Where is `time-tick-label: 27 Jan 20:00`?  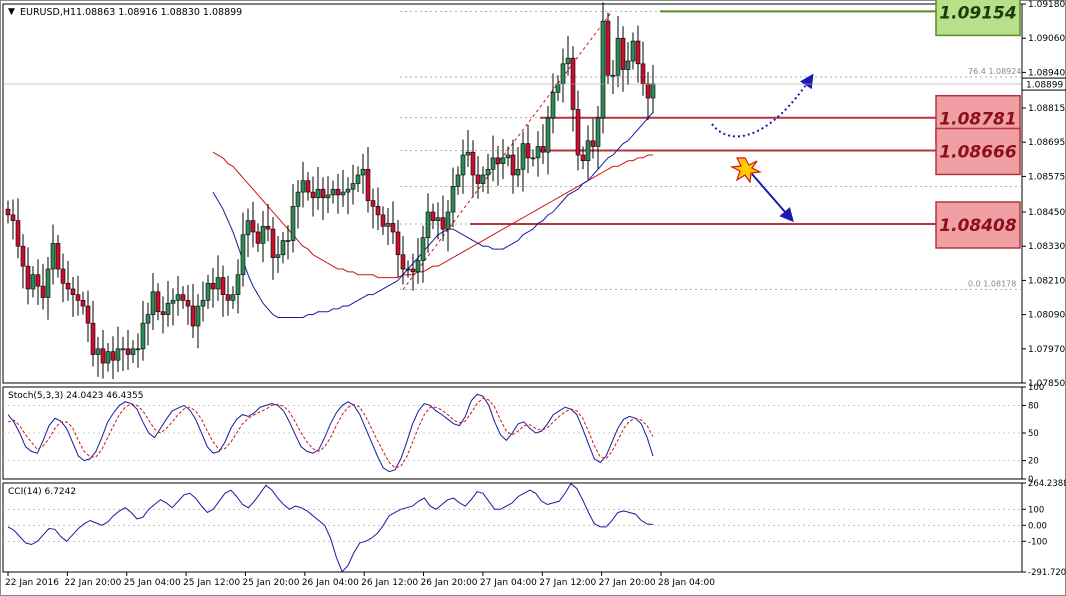 time-tick-label: 27 Jan 20:00 is located at coordinates (627, 583).